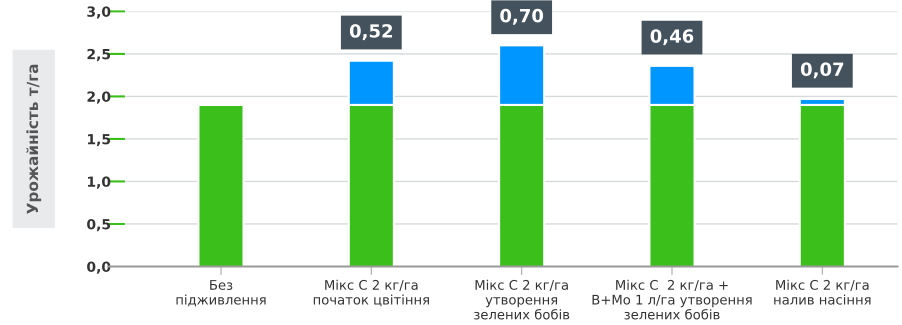 This screenshot has width=902, height=325. Describe the element at coordinates (221, 293) in the screenshot. I see `x-tick-label: Без підживлення` at that location.